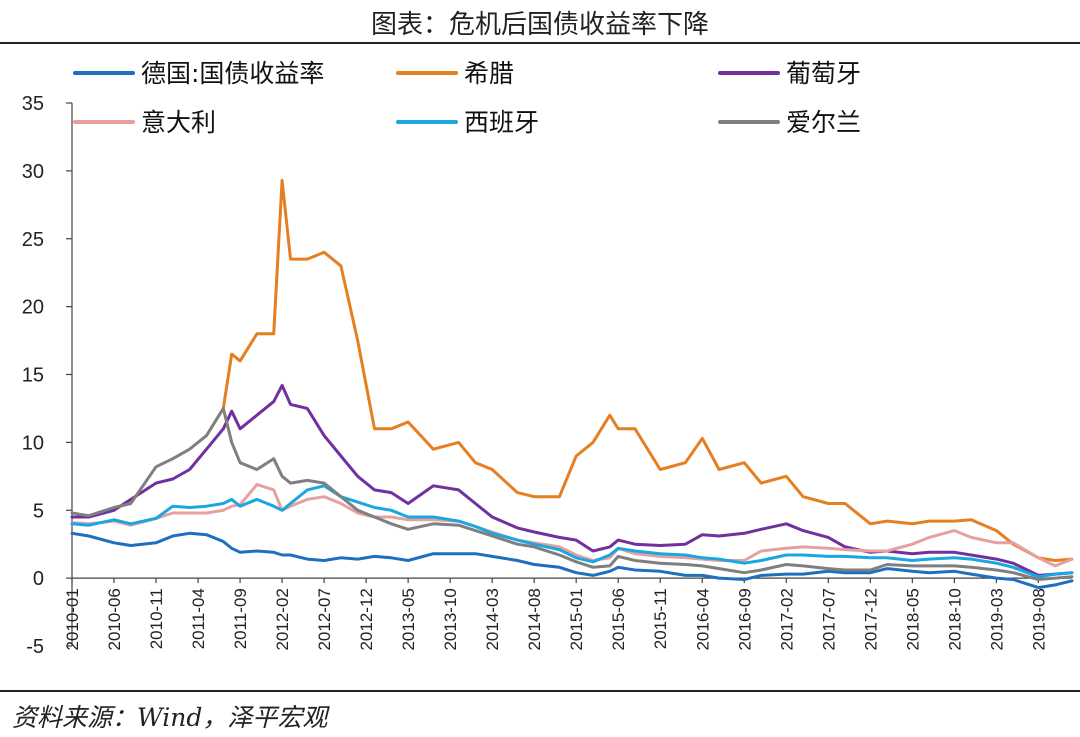  I want to click on y-tick-label: 0, so click(38, 579).